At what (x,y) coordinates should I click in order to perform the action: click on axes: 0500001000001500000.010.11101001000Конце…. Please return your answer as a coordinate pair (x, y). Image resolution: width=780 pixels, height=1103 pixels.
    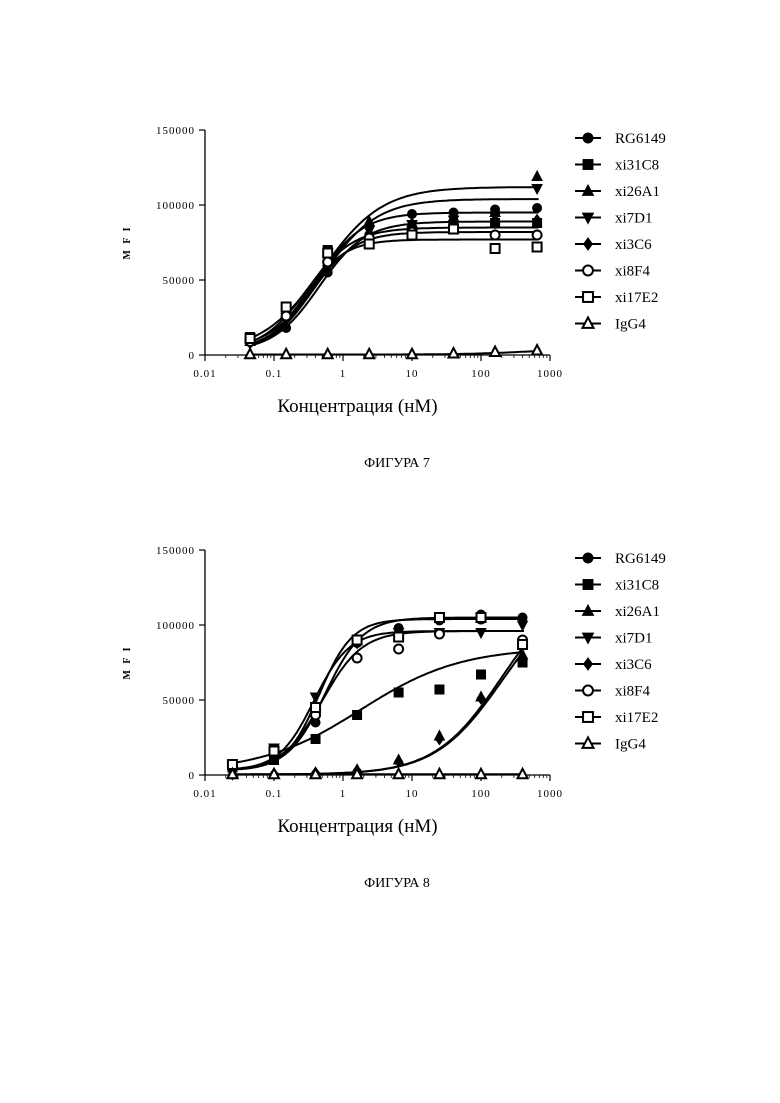
    Looking at the image, I should click on (342, 691).